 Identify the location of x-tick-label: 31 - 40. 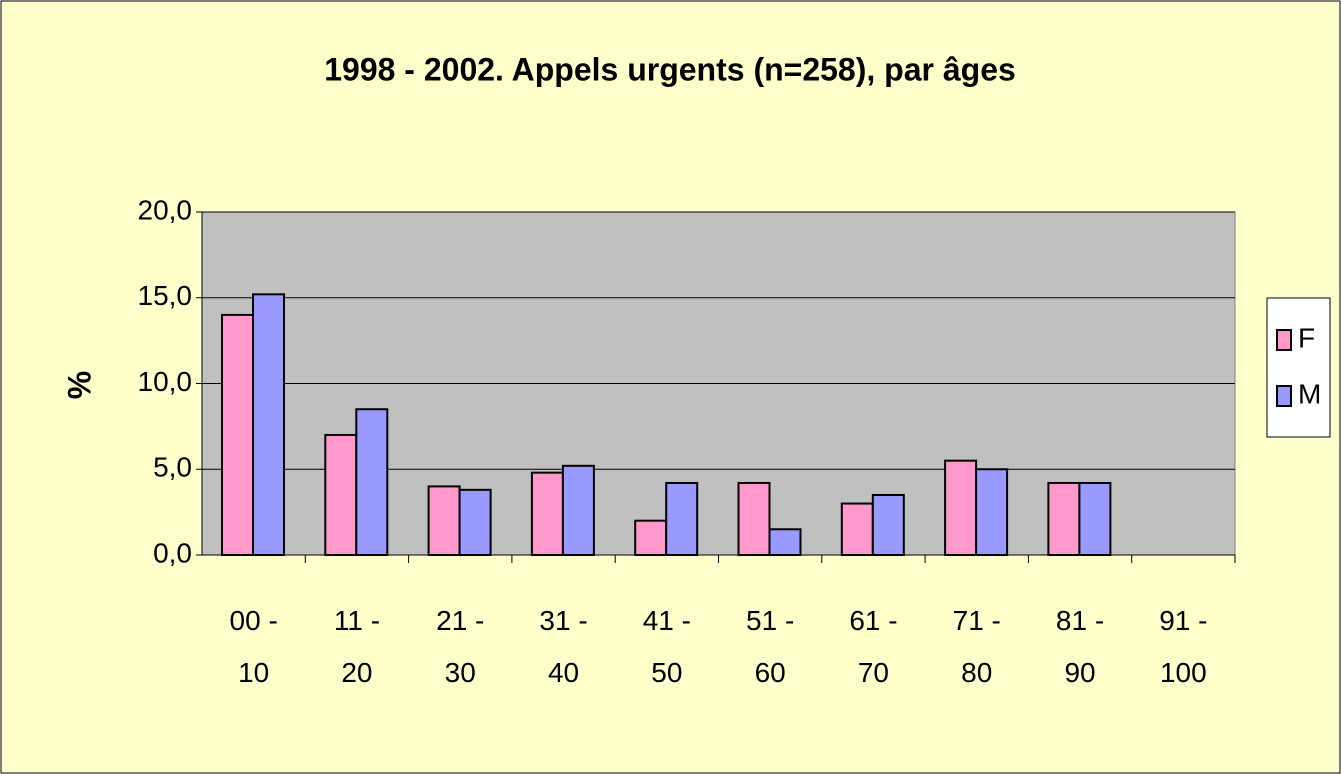
(563, 646).